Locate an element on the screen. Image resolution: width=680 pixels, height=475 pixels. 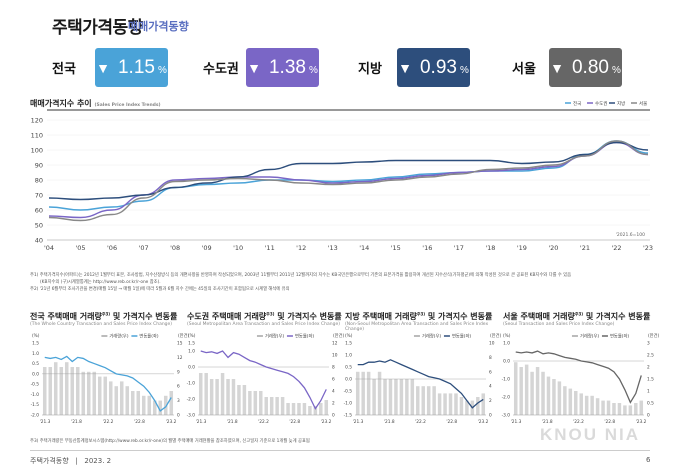
left-tick-label: -1.0 is located at coordinates (506, 380).